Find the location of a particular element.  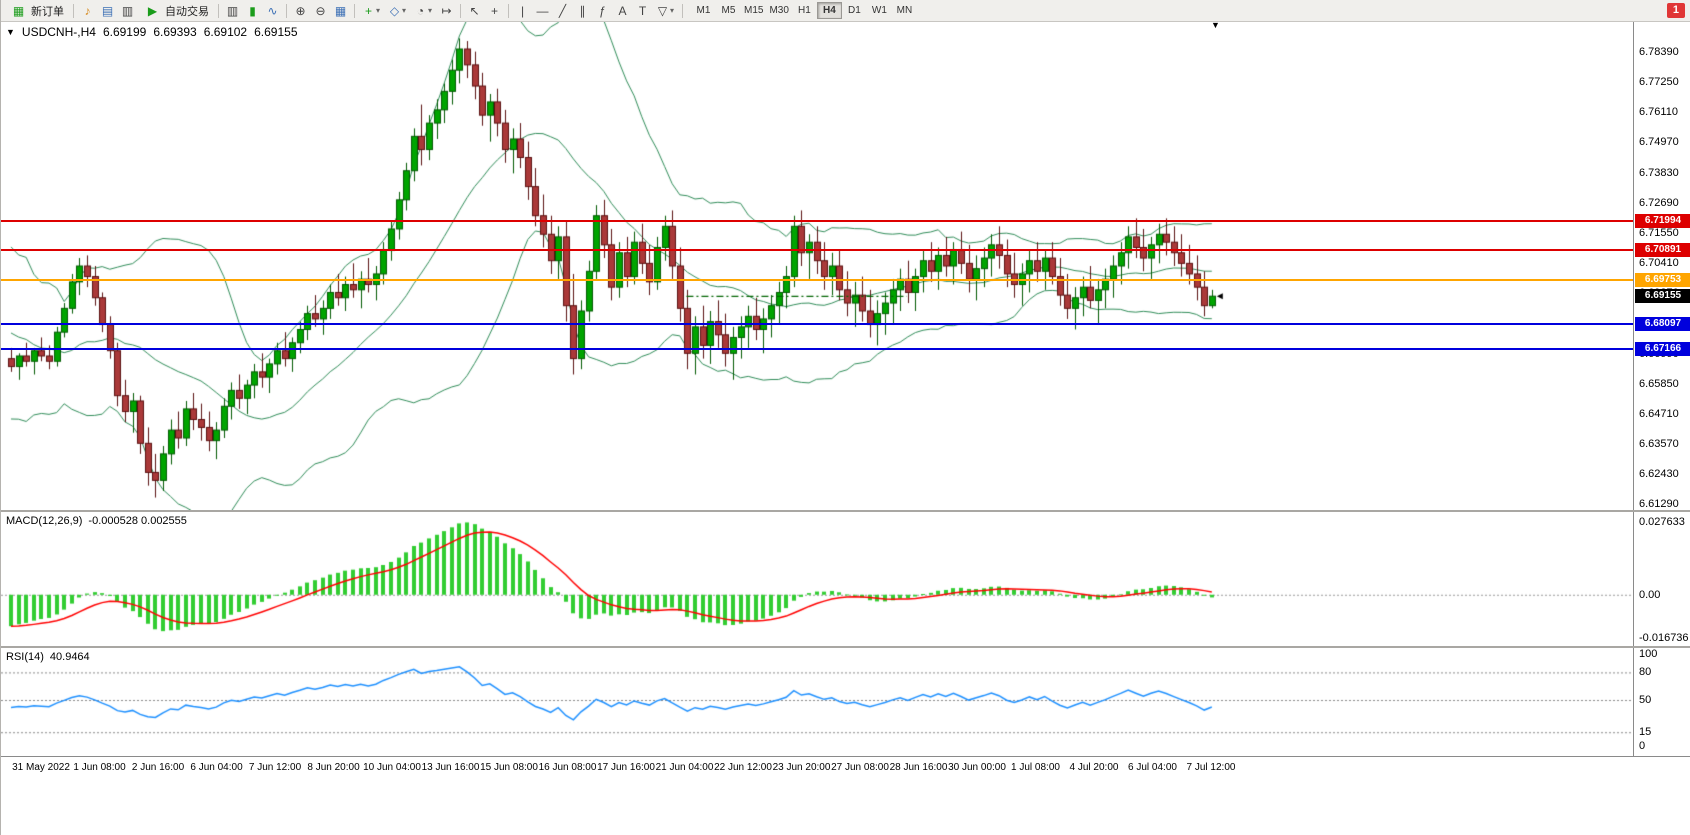

timeframe-button-m1: M1 is located at coordinates (703, 10).